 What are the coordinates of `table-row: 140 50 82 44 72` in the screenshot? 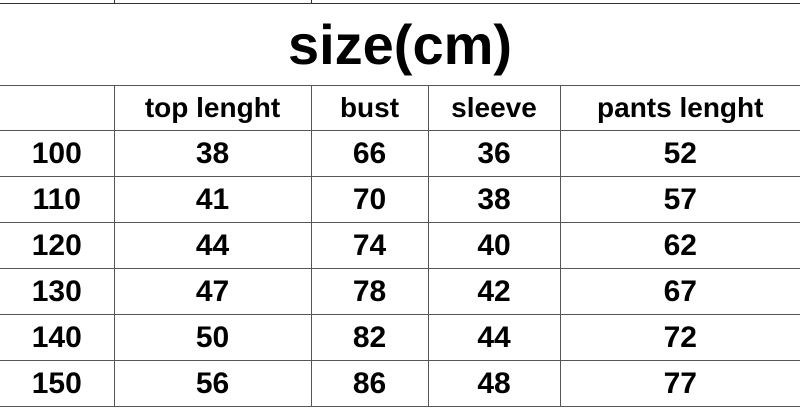 It's located at (400, 337).